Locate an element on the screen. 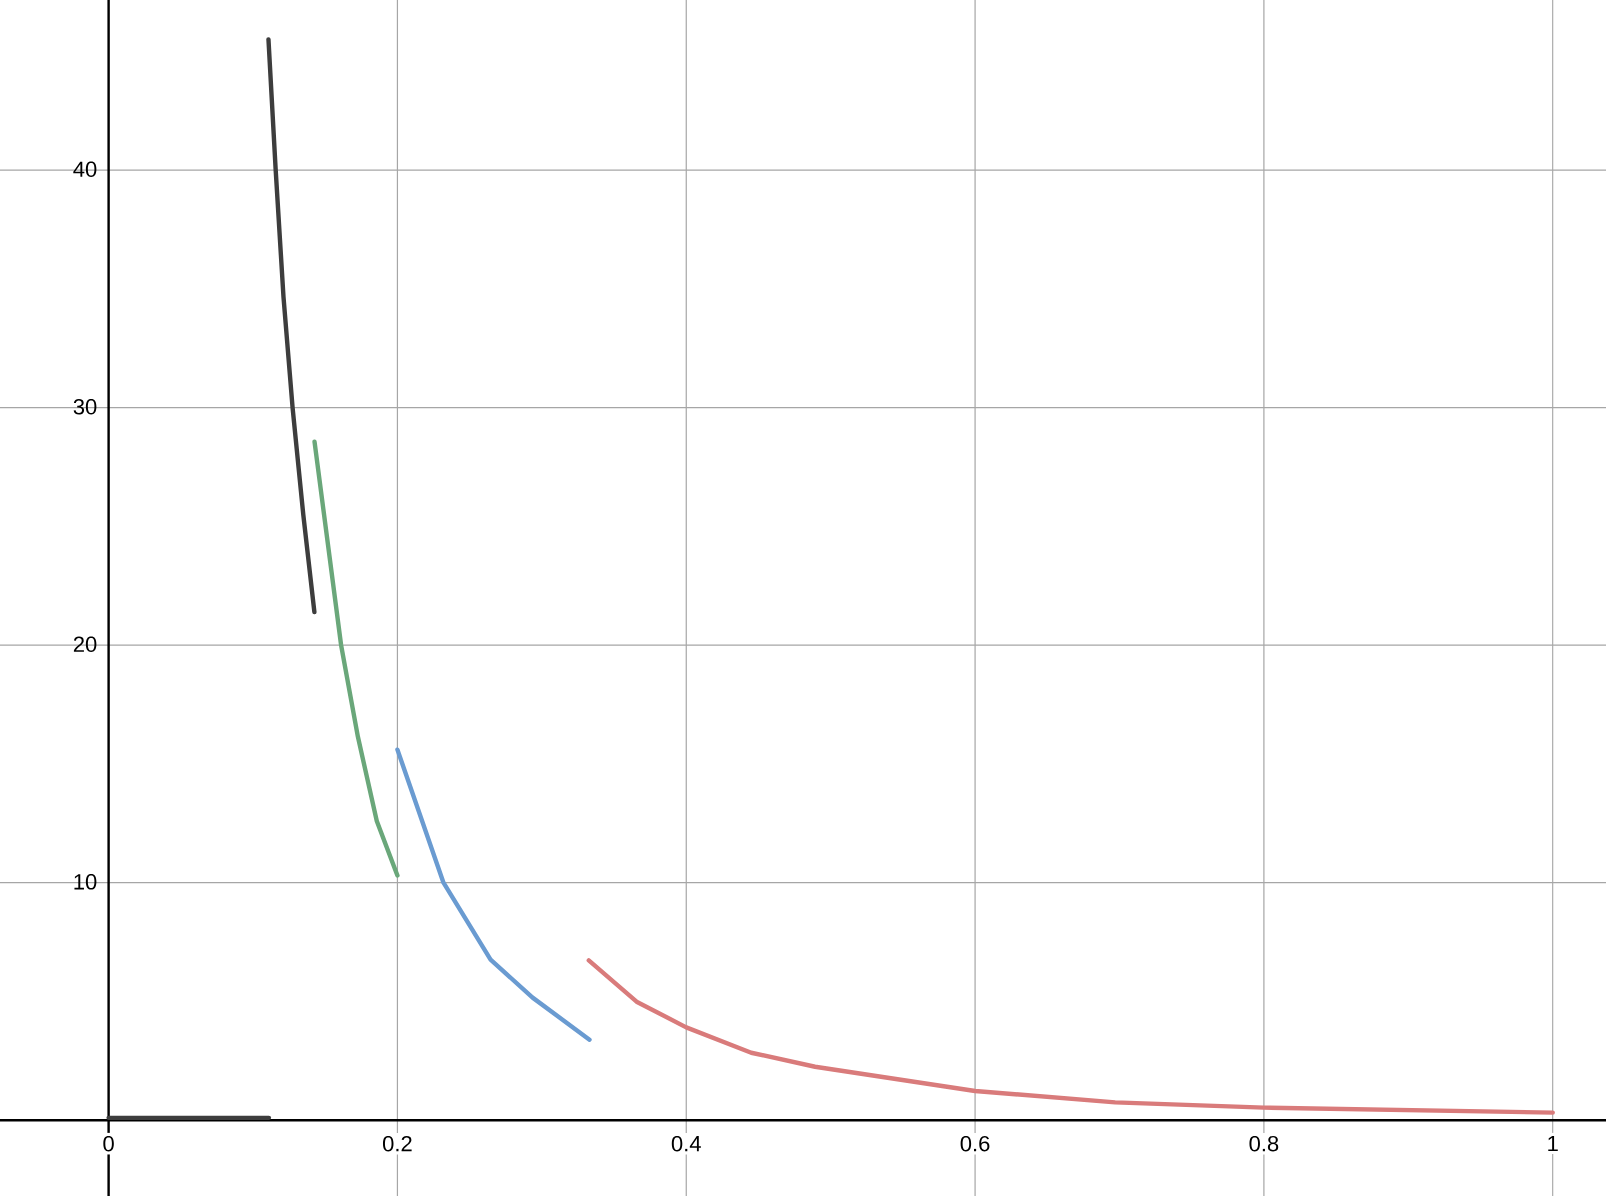  x-tick-label: 0.6 is located at coordinates (975, 1143).